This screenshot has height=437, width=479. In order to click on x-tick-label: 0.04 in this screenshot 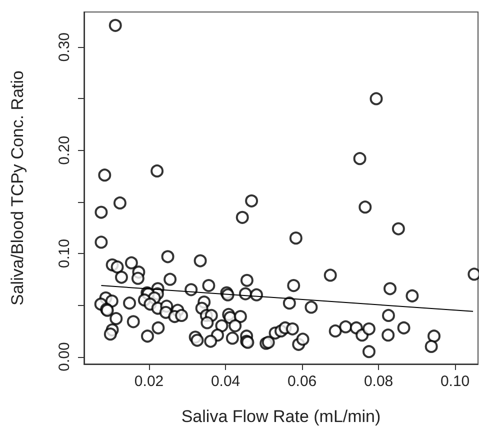, I will do `click(225, 381)`.